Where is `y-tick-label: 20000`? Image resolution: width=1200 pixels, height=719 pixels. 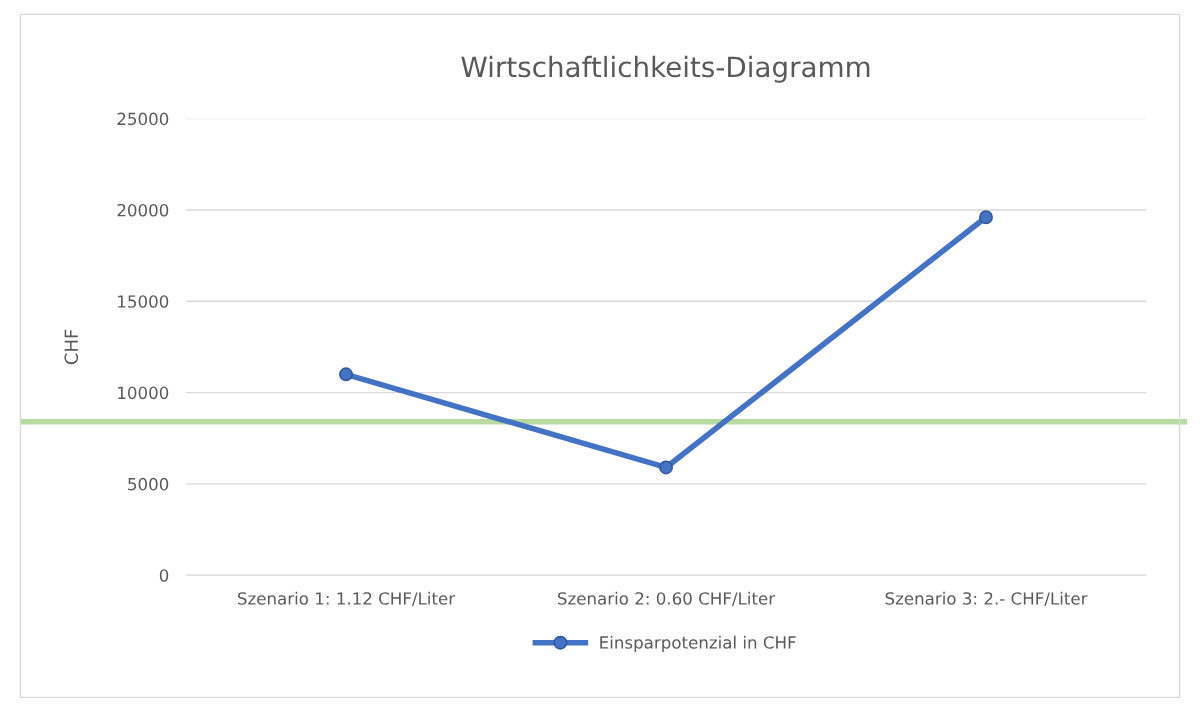
y-tick-label: 20000 is located at coordinates (143, 210).